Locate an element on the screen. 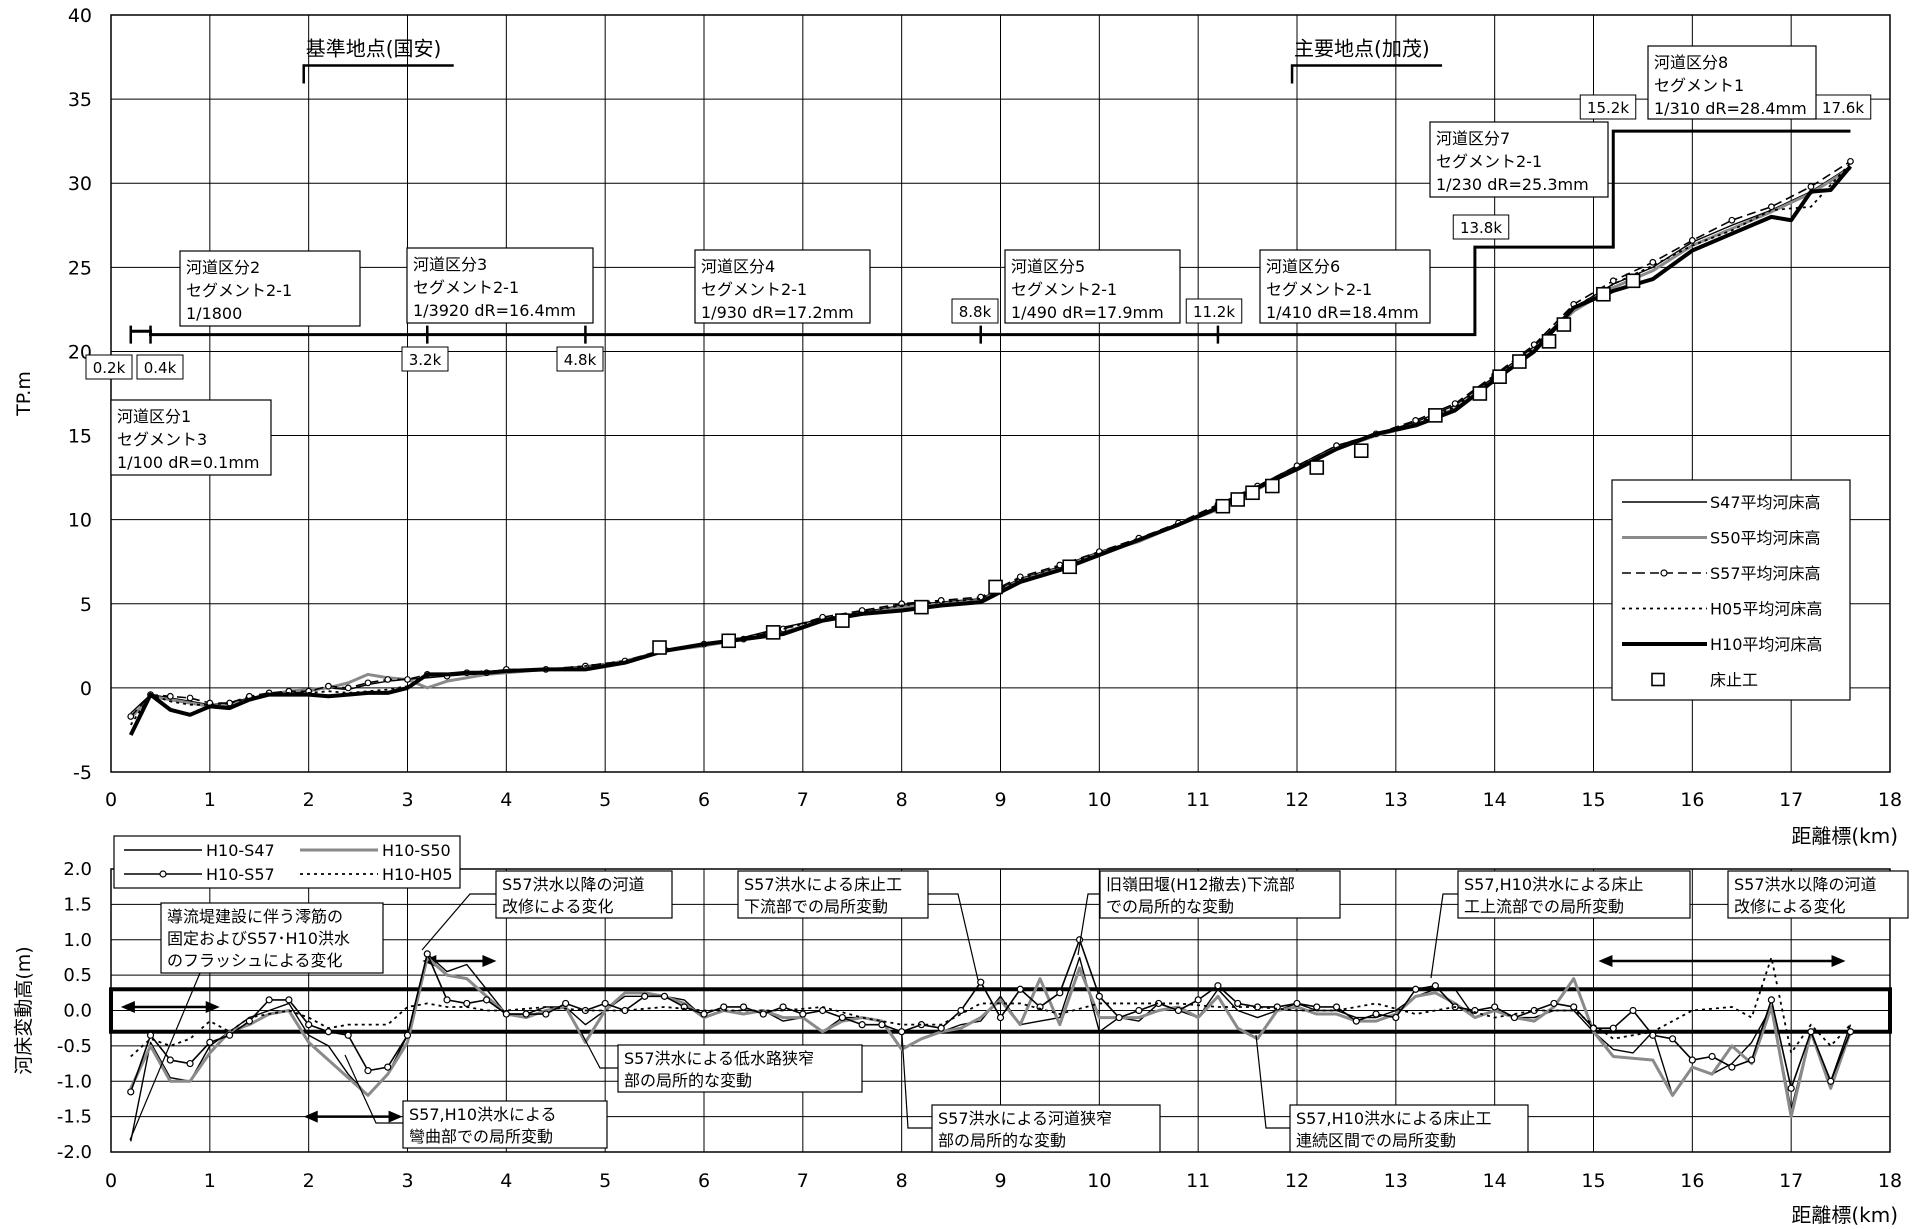  x-tick-label: 10 is located at coordinates (1099, 800).